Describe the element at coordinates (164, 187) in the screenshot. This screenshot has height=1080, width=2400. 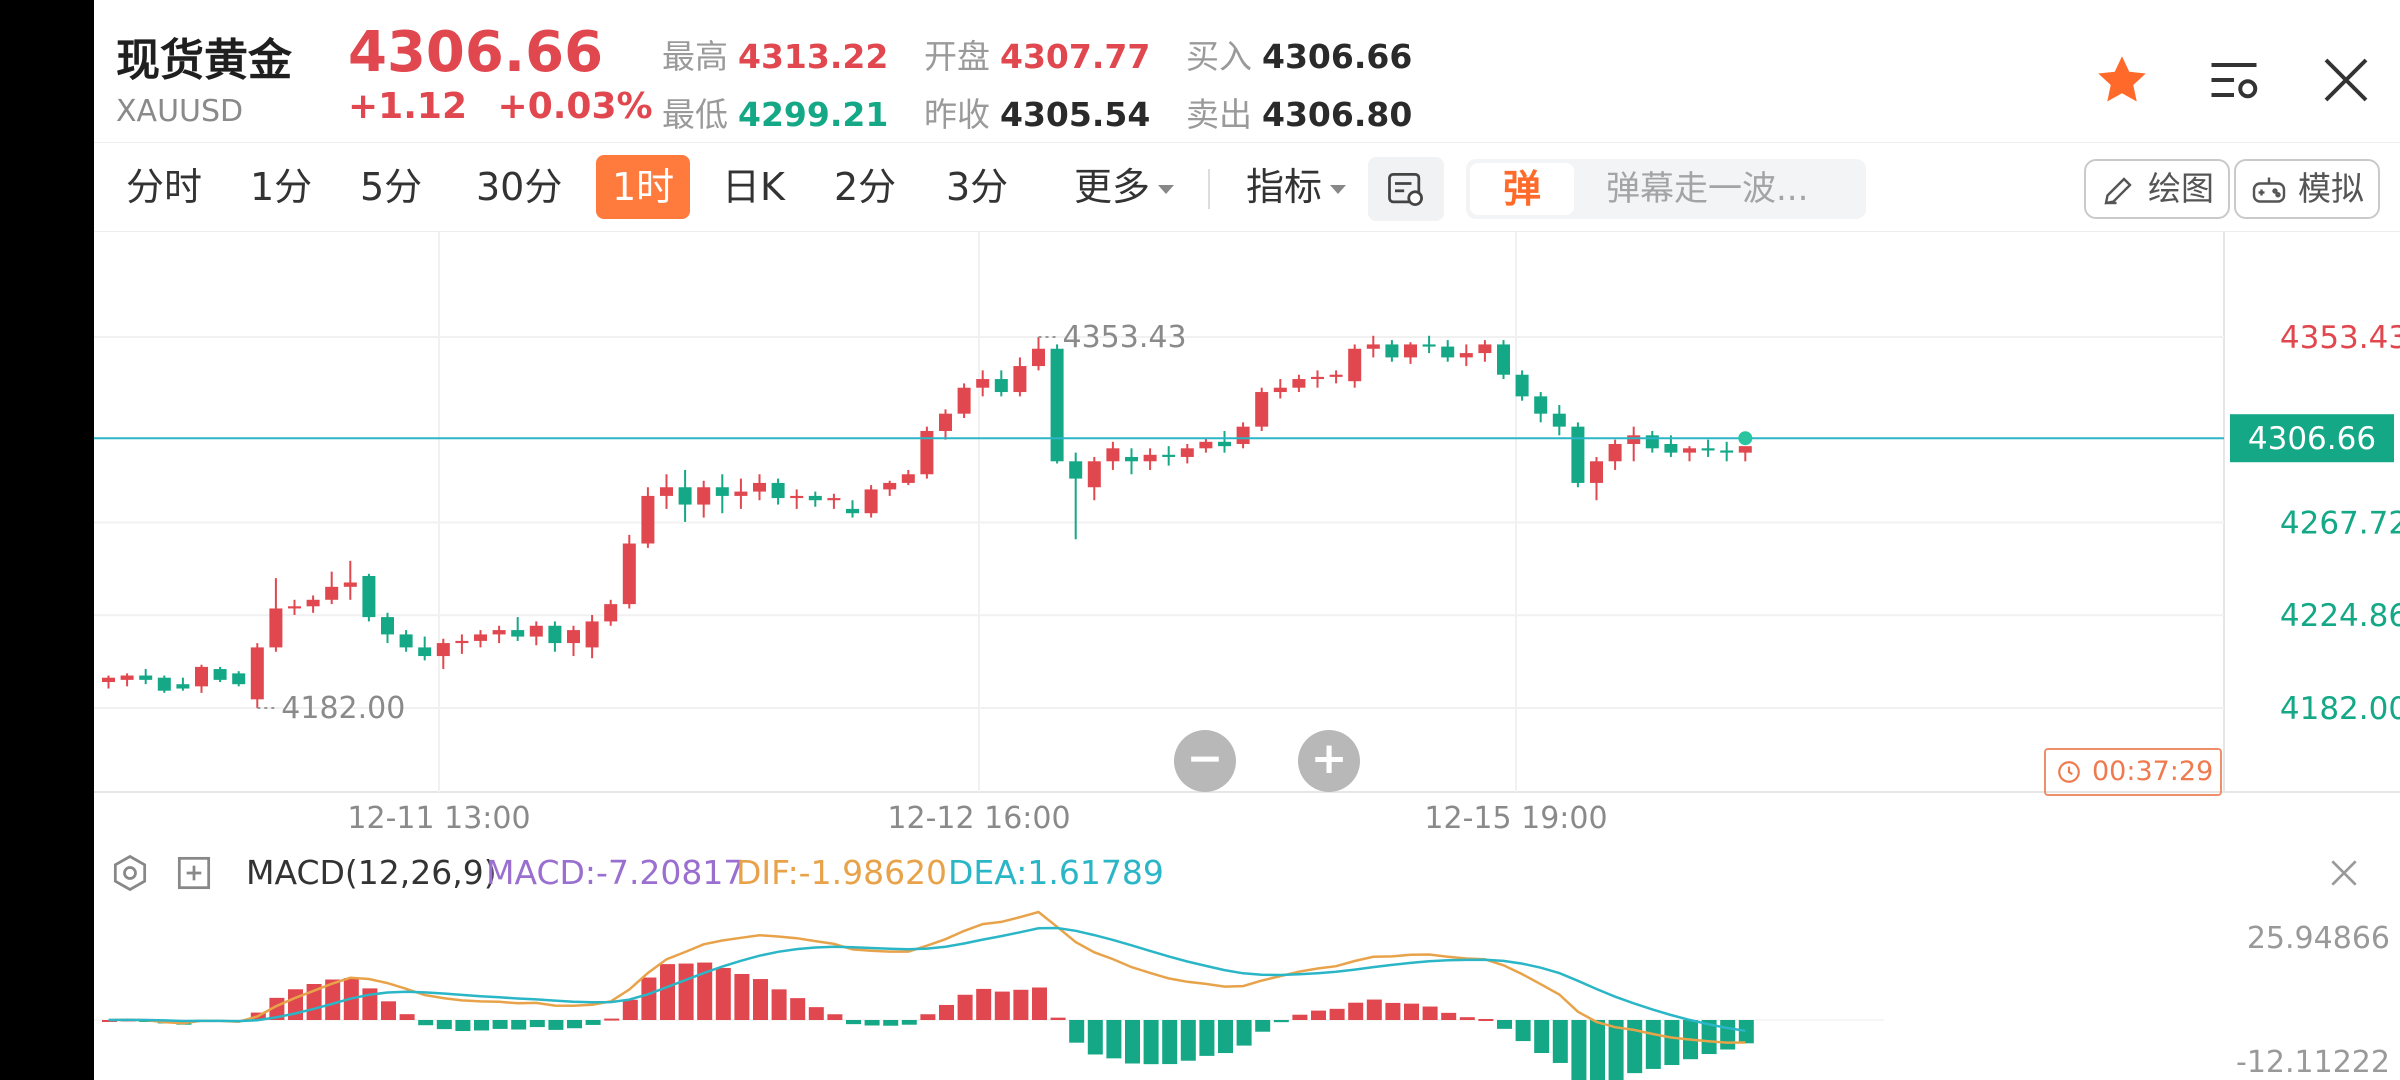
I see `tab-timeshare: 分时` at that location.